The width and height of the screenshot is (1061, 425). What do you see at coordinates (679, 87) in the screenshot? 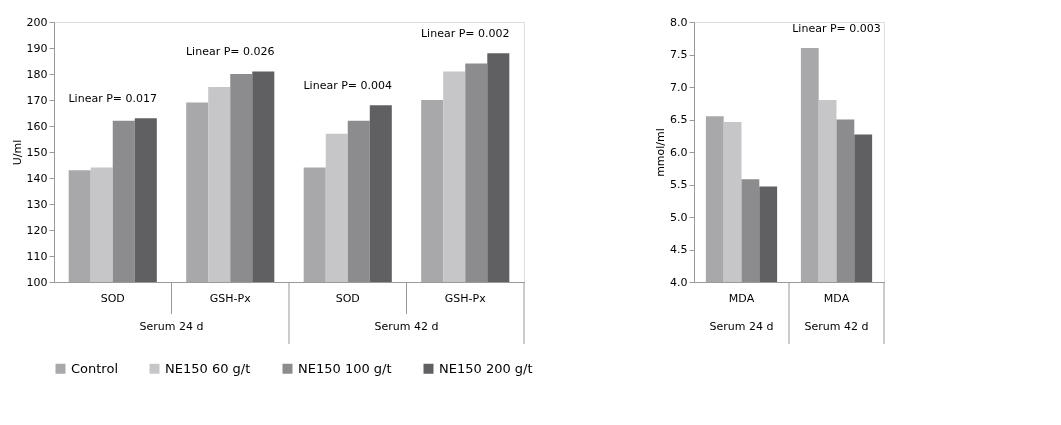
I see `y-tick-label: 7.0` at bounding box center [679, 87].